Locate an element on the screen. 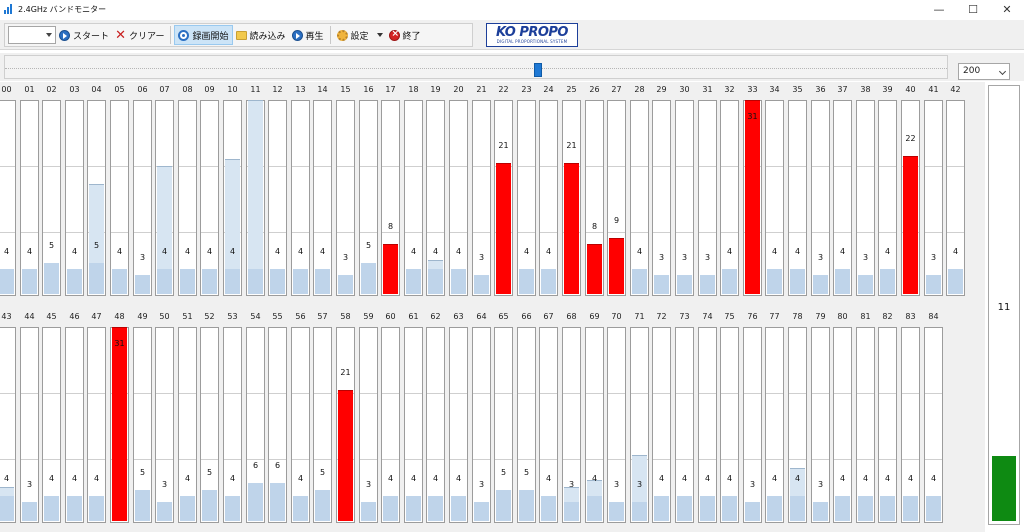 This screenshot has width=1024, height=532. channel-69: 69 4 is located at coordinates (594, 416).